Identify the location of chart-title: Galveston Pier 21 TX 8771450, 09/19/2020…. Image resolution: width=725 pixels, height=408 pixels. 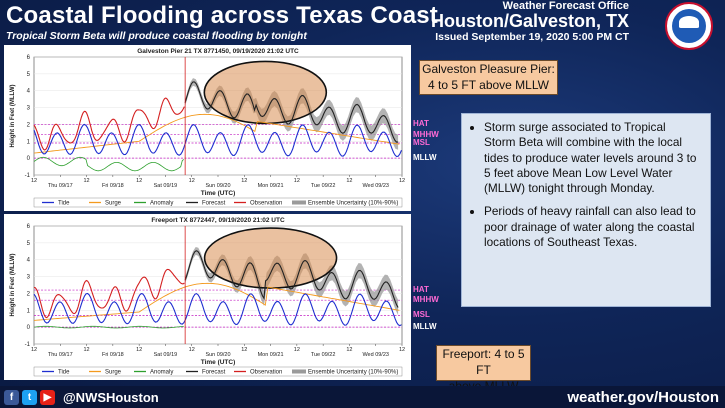
(218, 51).